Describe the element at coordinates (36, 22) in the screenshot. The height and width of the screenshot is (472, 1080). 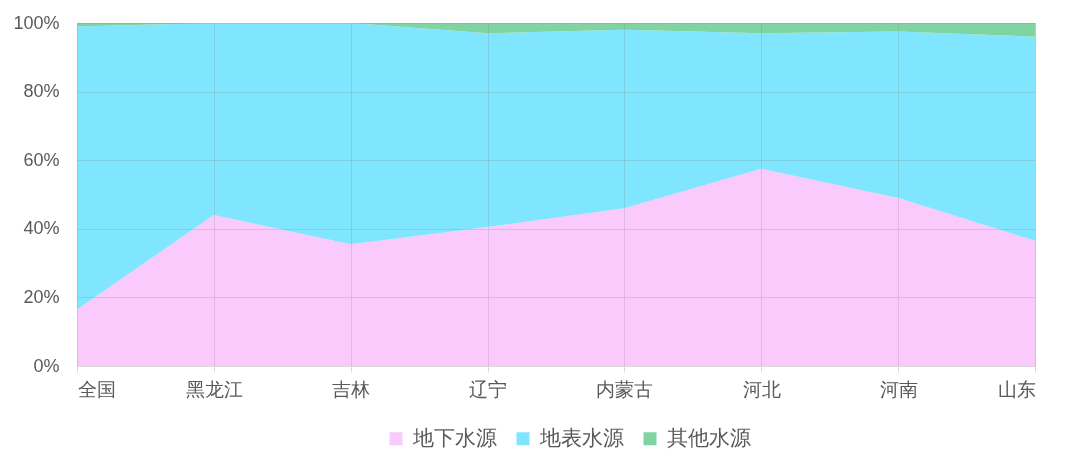
I see `y-tick-label: 100%` at that location.